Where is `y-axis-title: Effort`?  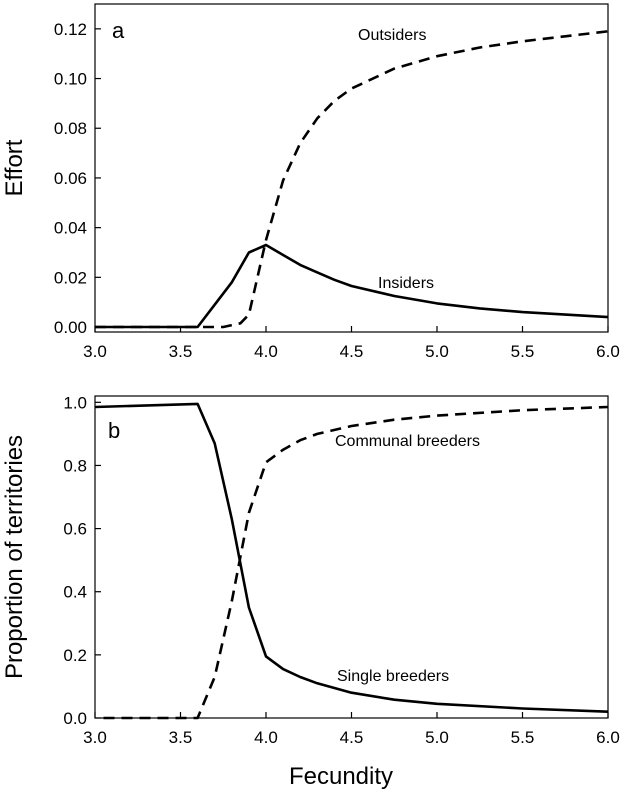
y-axis-title: Effort is located at coordinates (14, 167).